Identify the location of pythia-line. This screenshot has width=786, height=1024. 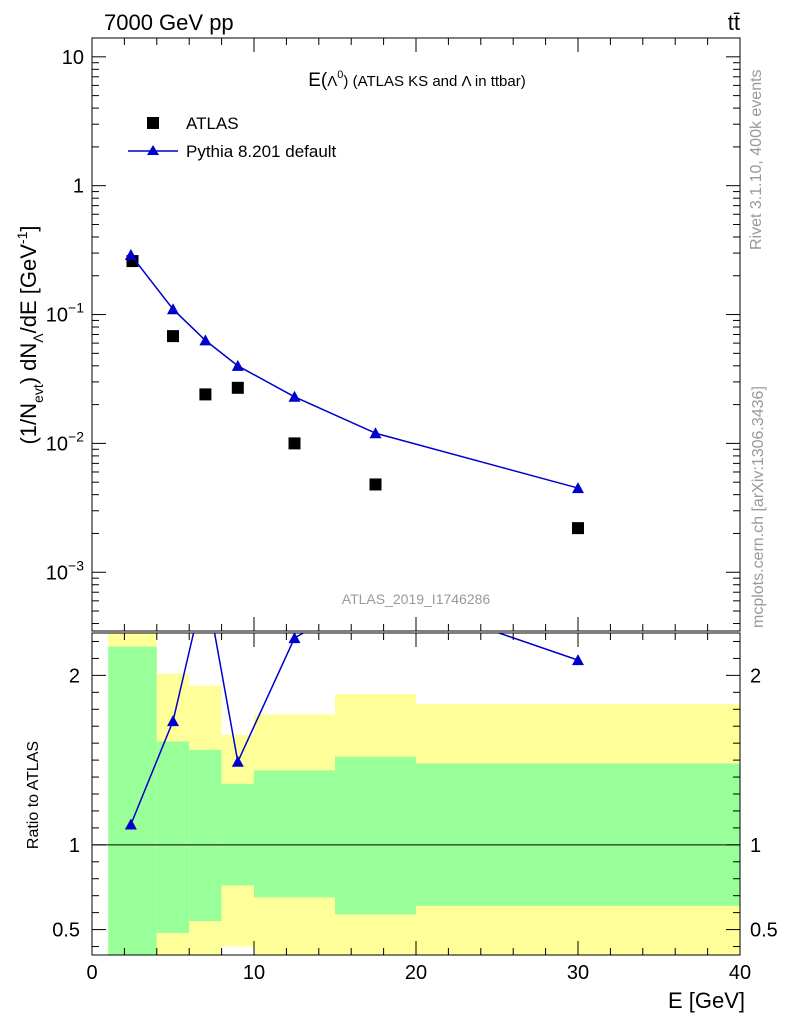
(354, 371).